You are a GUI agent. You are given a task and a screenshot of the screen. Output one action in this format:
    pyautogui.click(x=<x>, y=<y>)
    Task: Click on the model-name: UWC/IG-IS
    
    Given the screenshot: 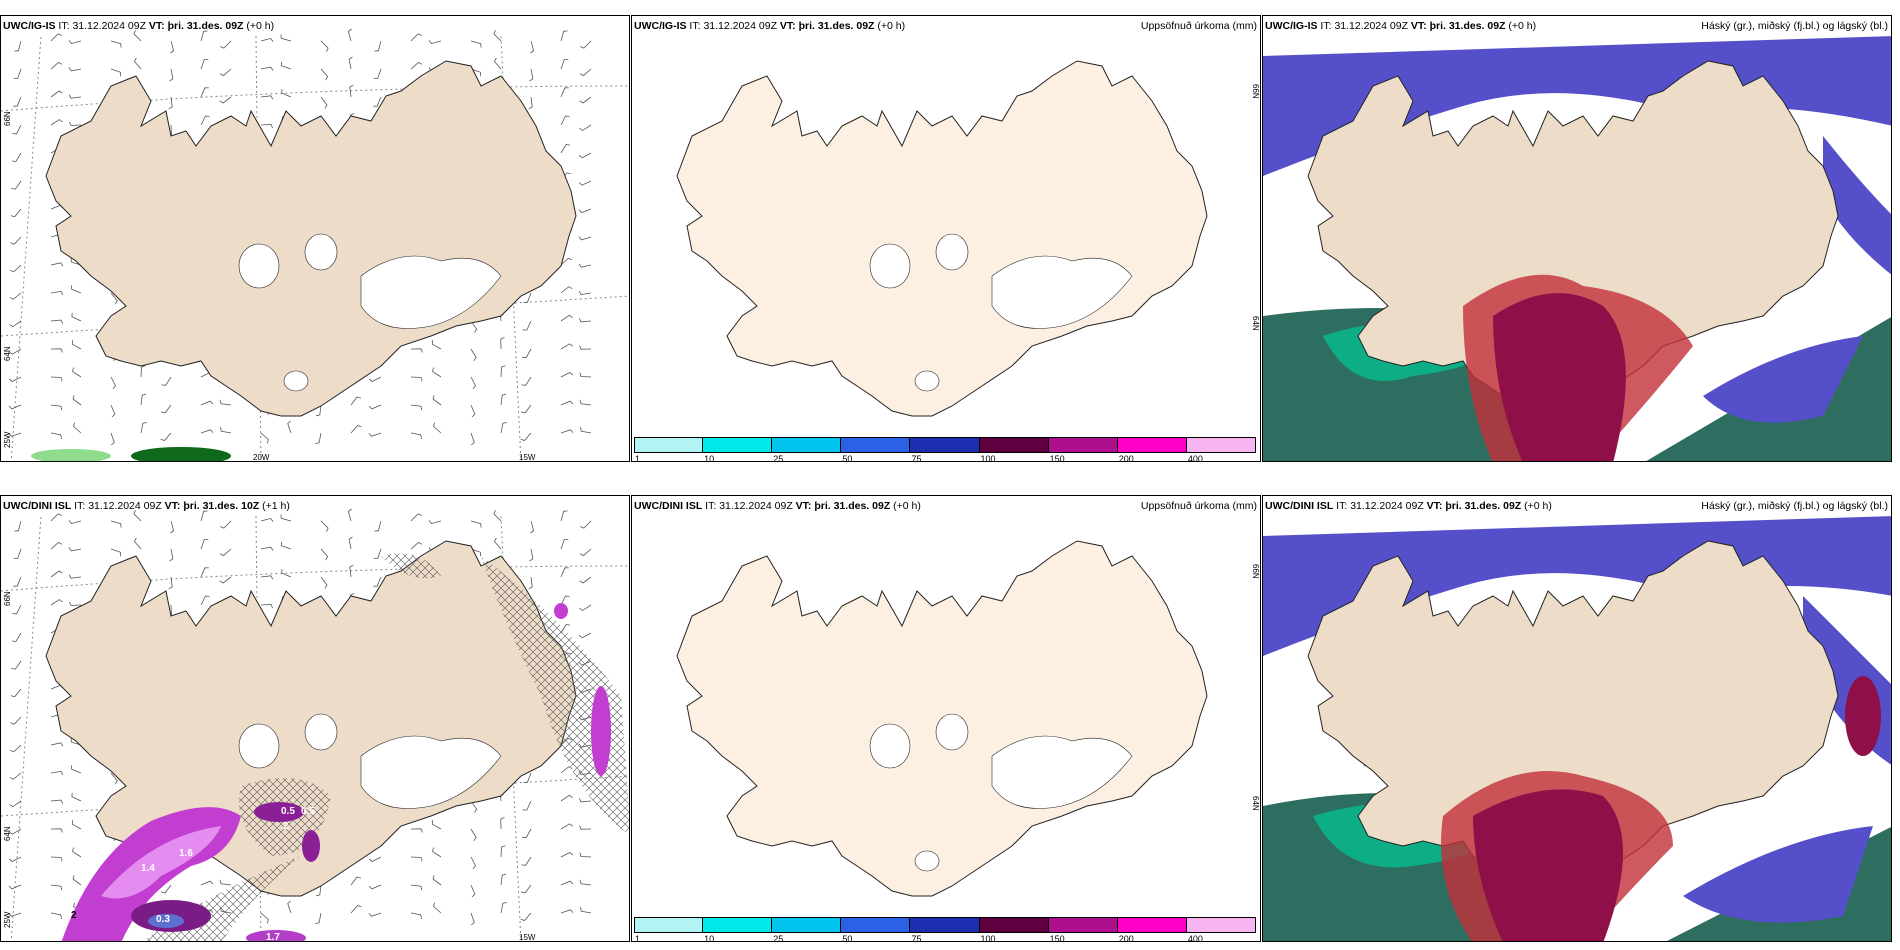 What is the action you would take?
    pyautogui.click(x=660, y=26)
    